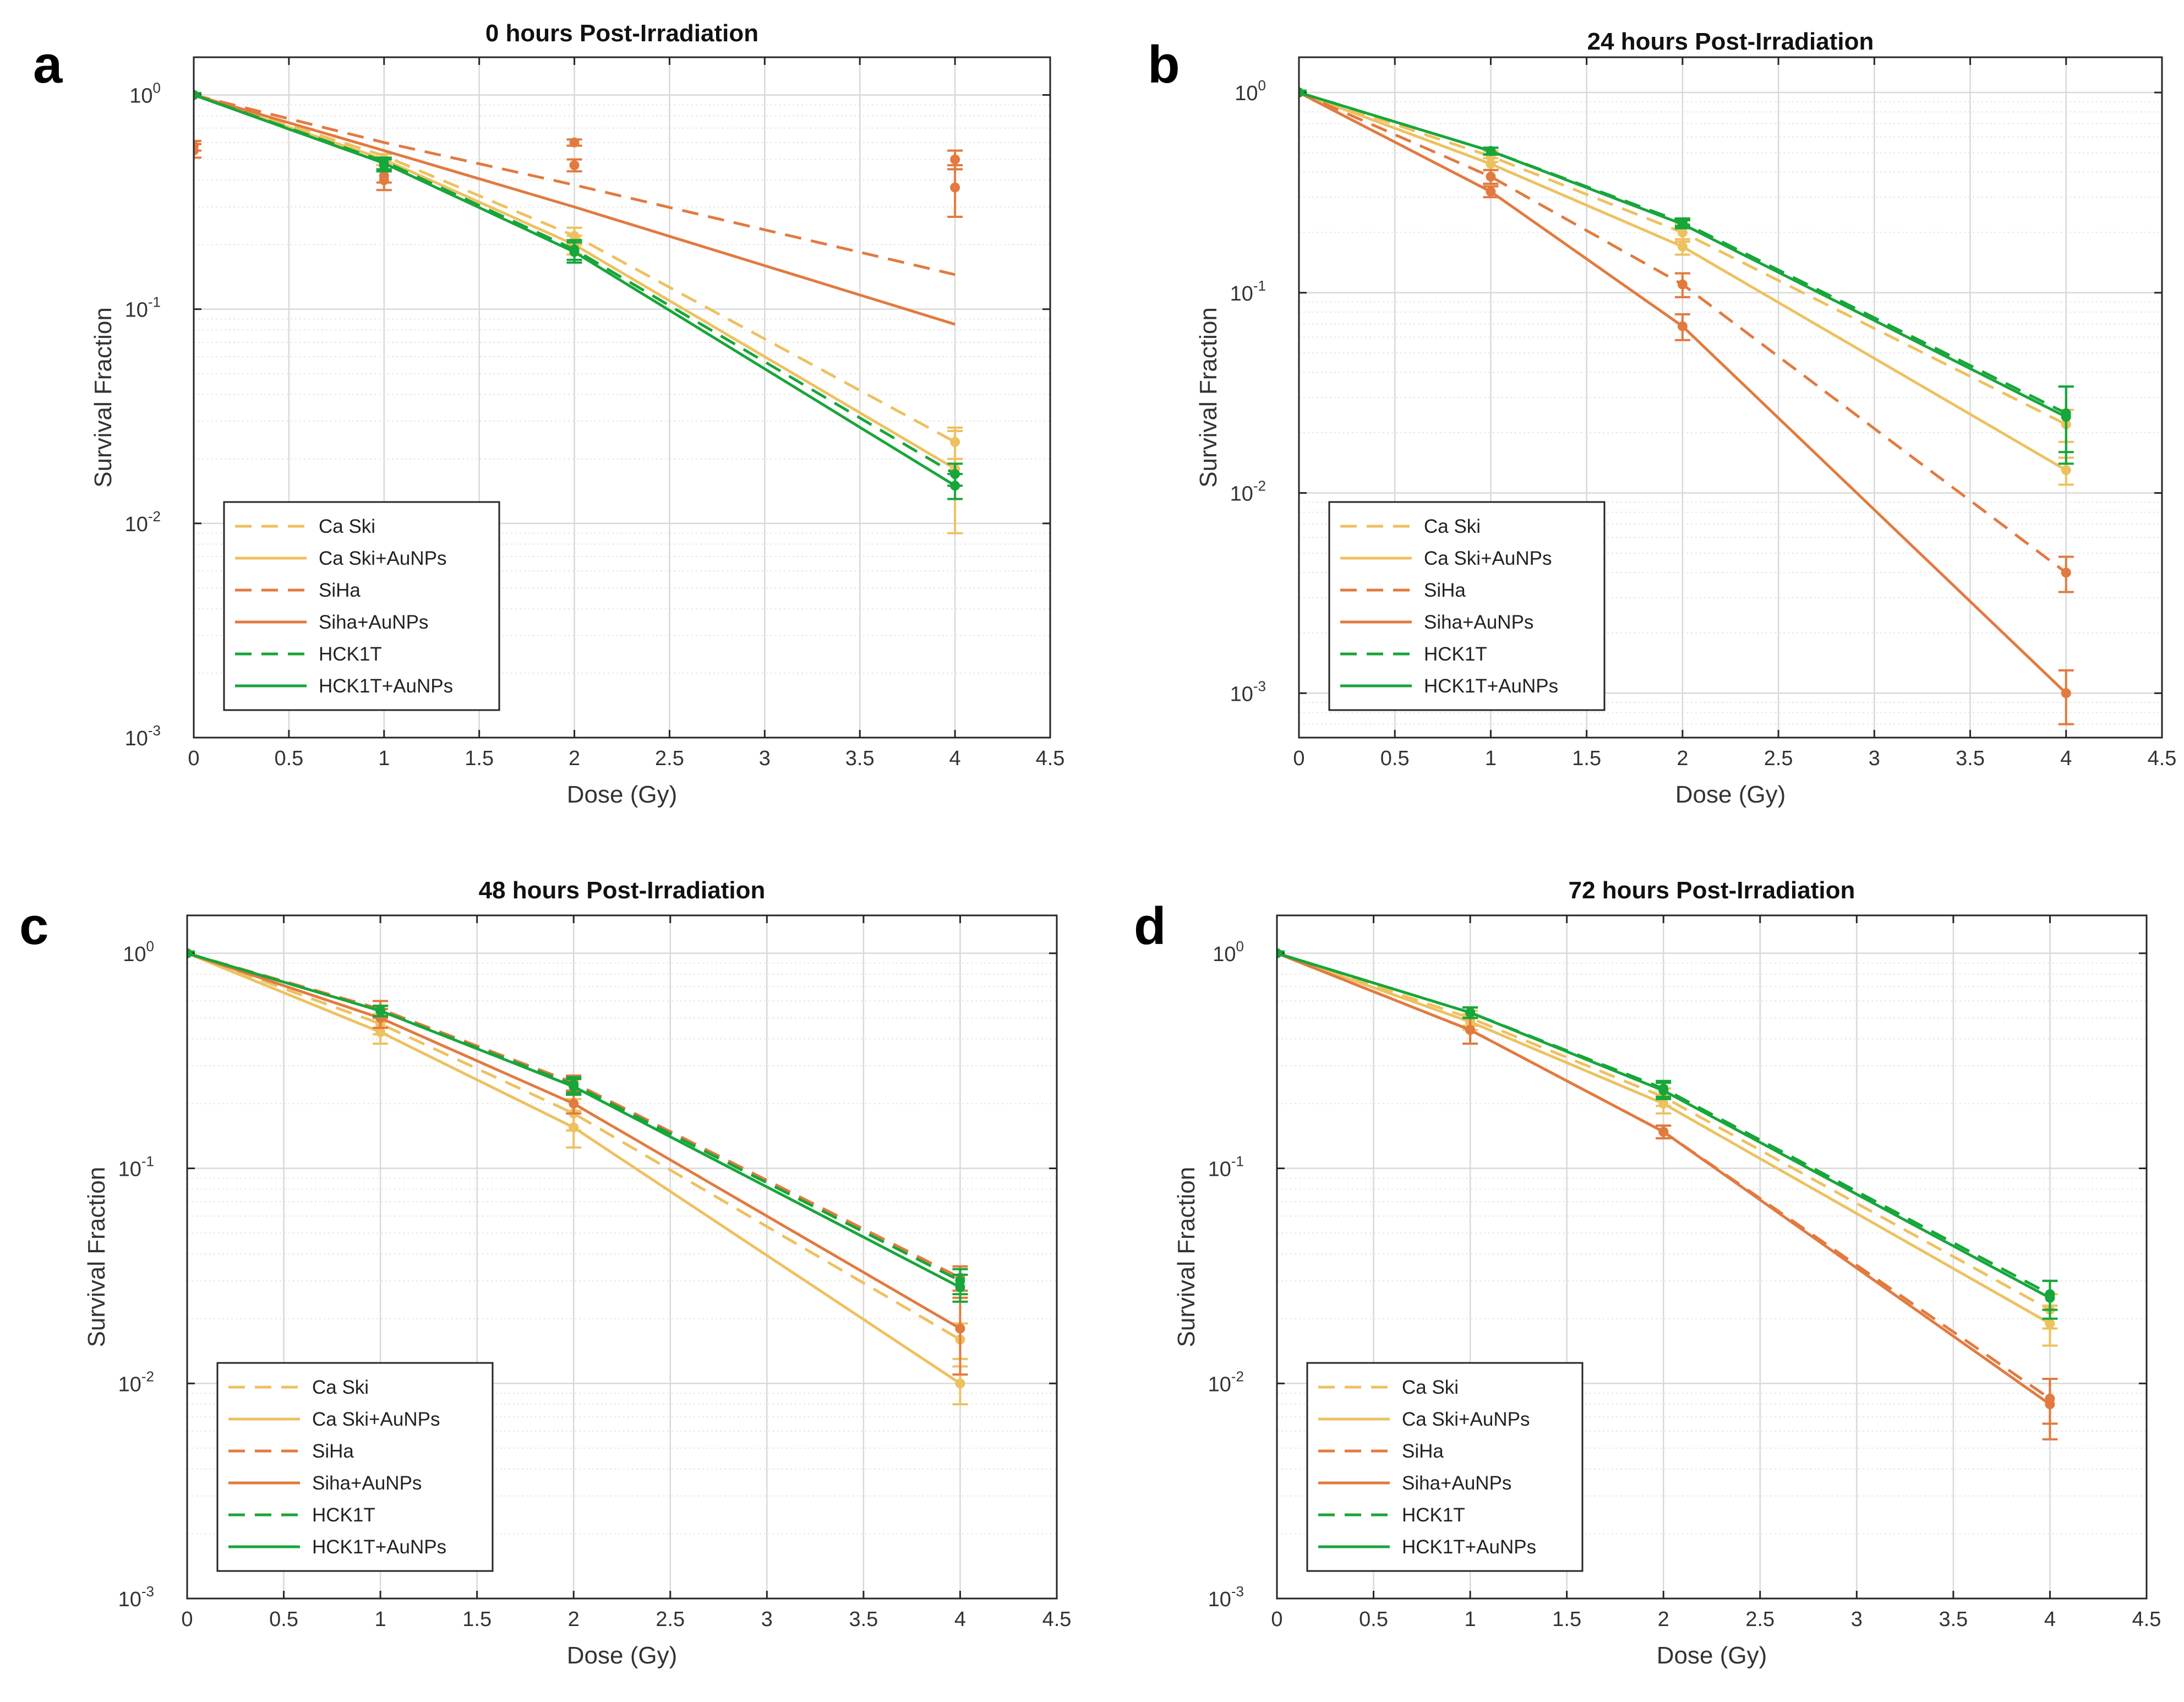  What do you see at coordinates (96, 1257) in the screenshot?
I see `y-axis-label: Survival Fraction` at bounding box center [96, 1257].